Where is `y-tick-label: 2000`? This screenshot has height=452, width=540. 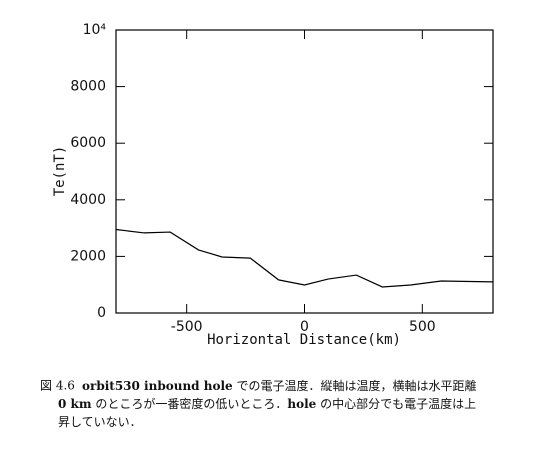
y-tick-label: 2000 is located at coordinates (88, 256).